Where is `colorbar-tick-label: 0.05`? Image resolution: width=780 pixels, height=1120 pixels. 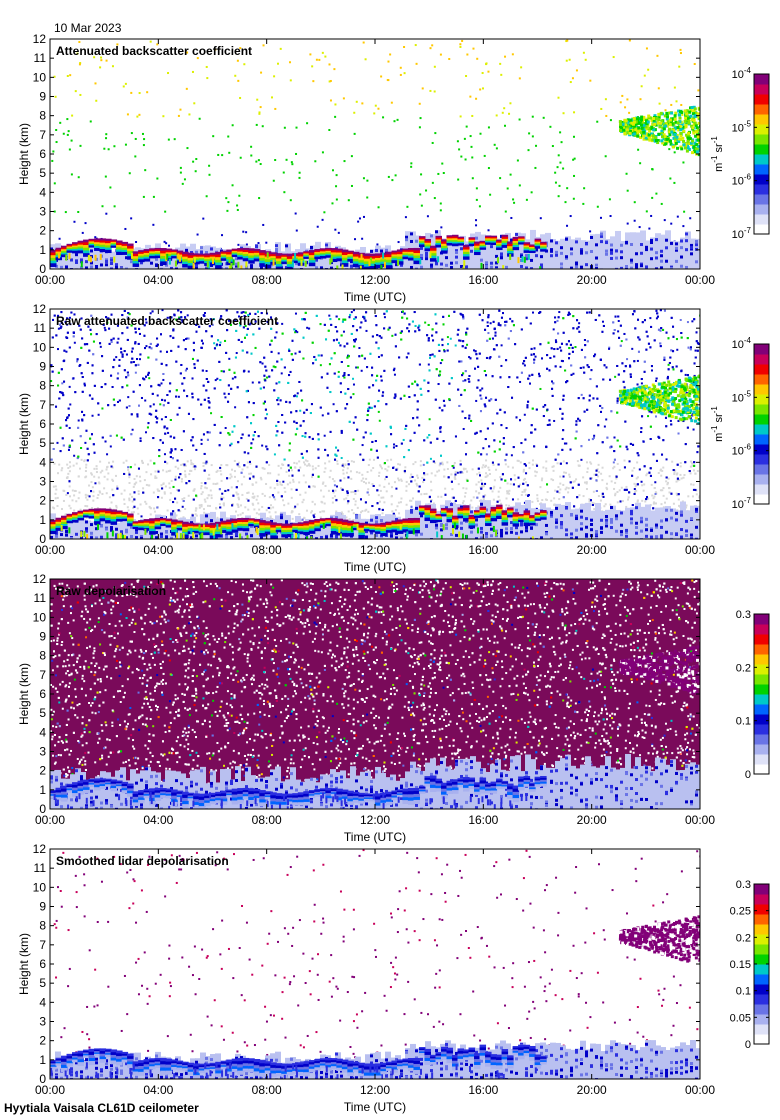
colorbar-tick-label: 0.05 is located at coordinates (740, 1018).